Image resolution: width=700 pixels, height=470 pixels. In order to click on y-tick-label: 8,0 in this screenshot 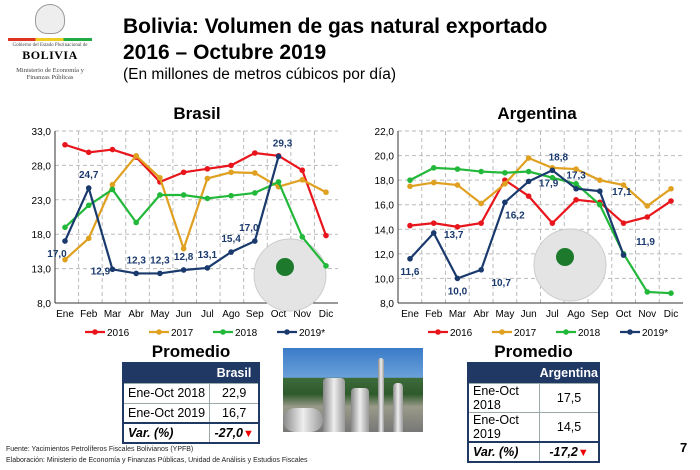, I will do `click(387, 304)`.